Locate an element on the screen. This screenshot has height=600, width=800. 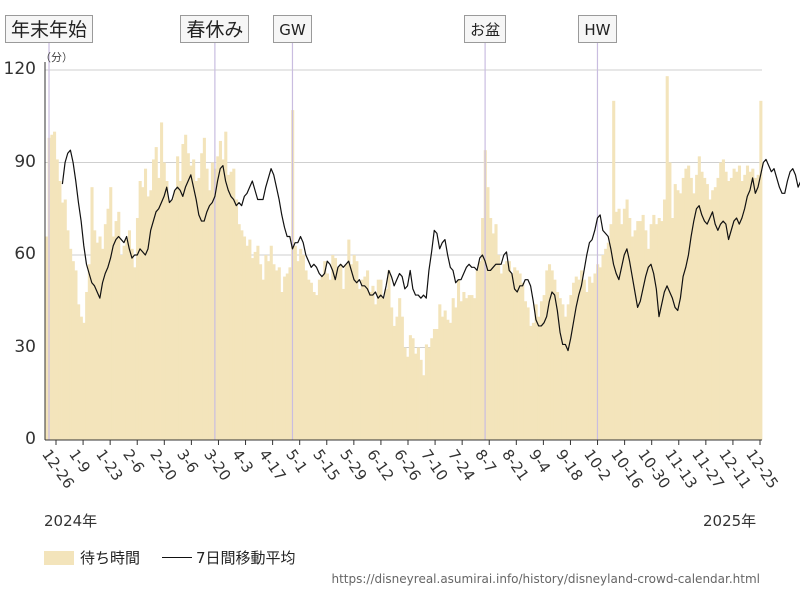
event-label: GW is located at coordinates (292, 29).